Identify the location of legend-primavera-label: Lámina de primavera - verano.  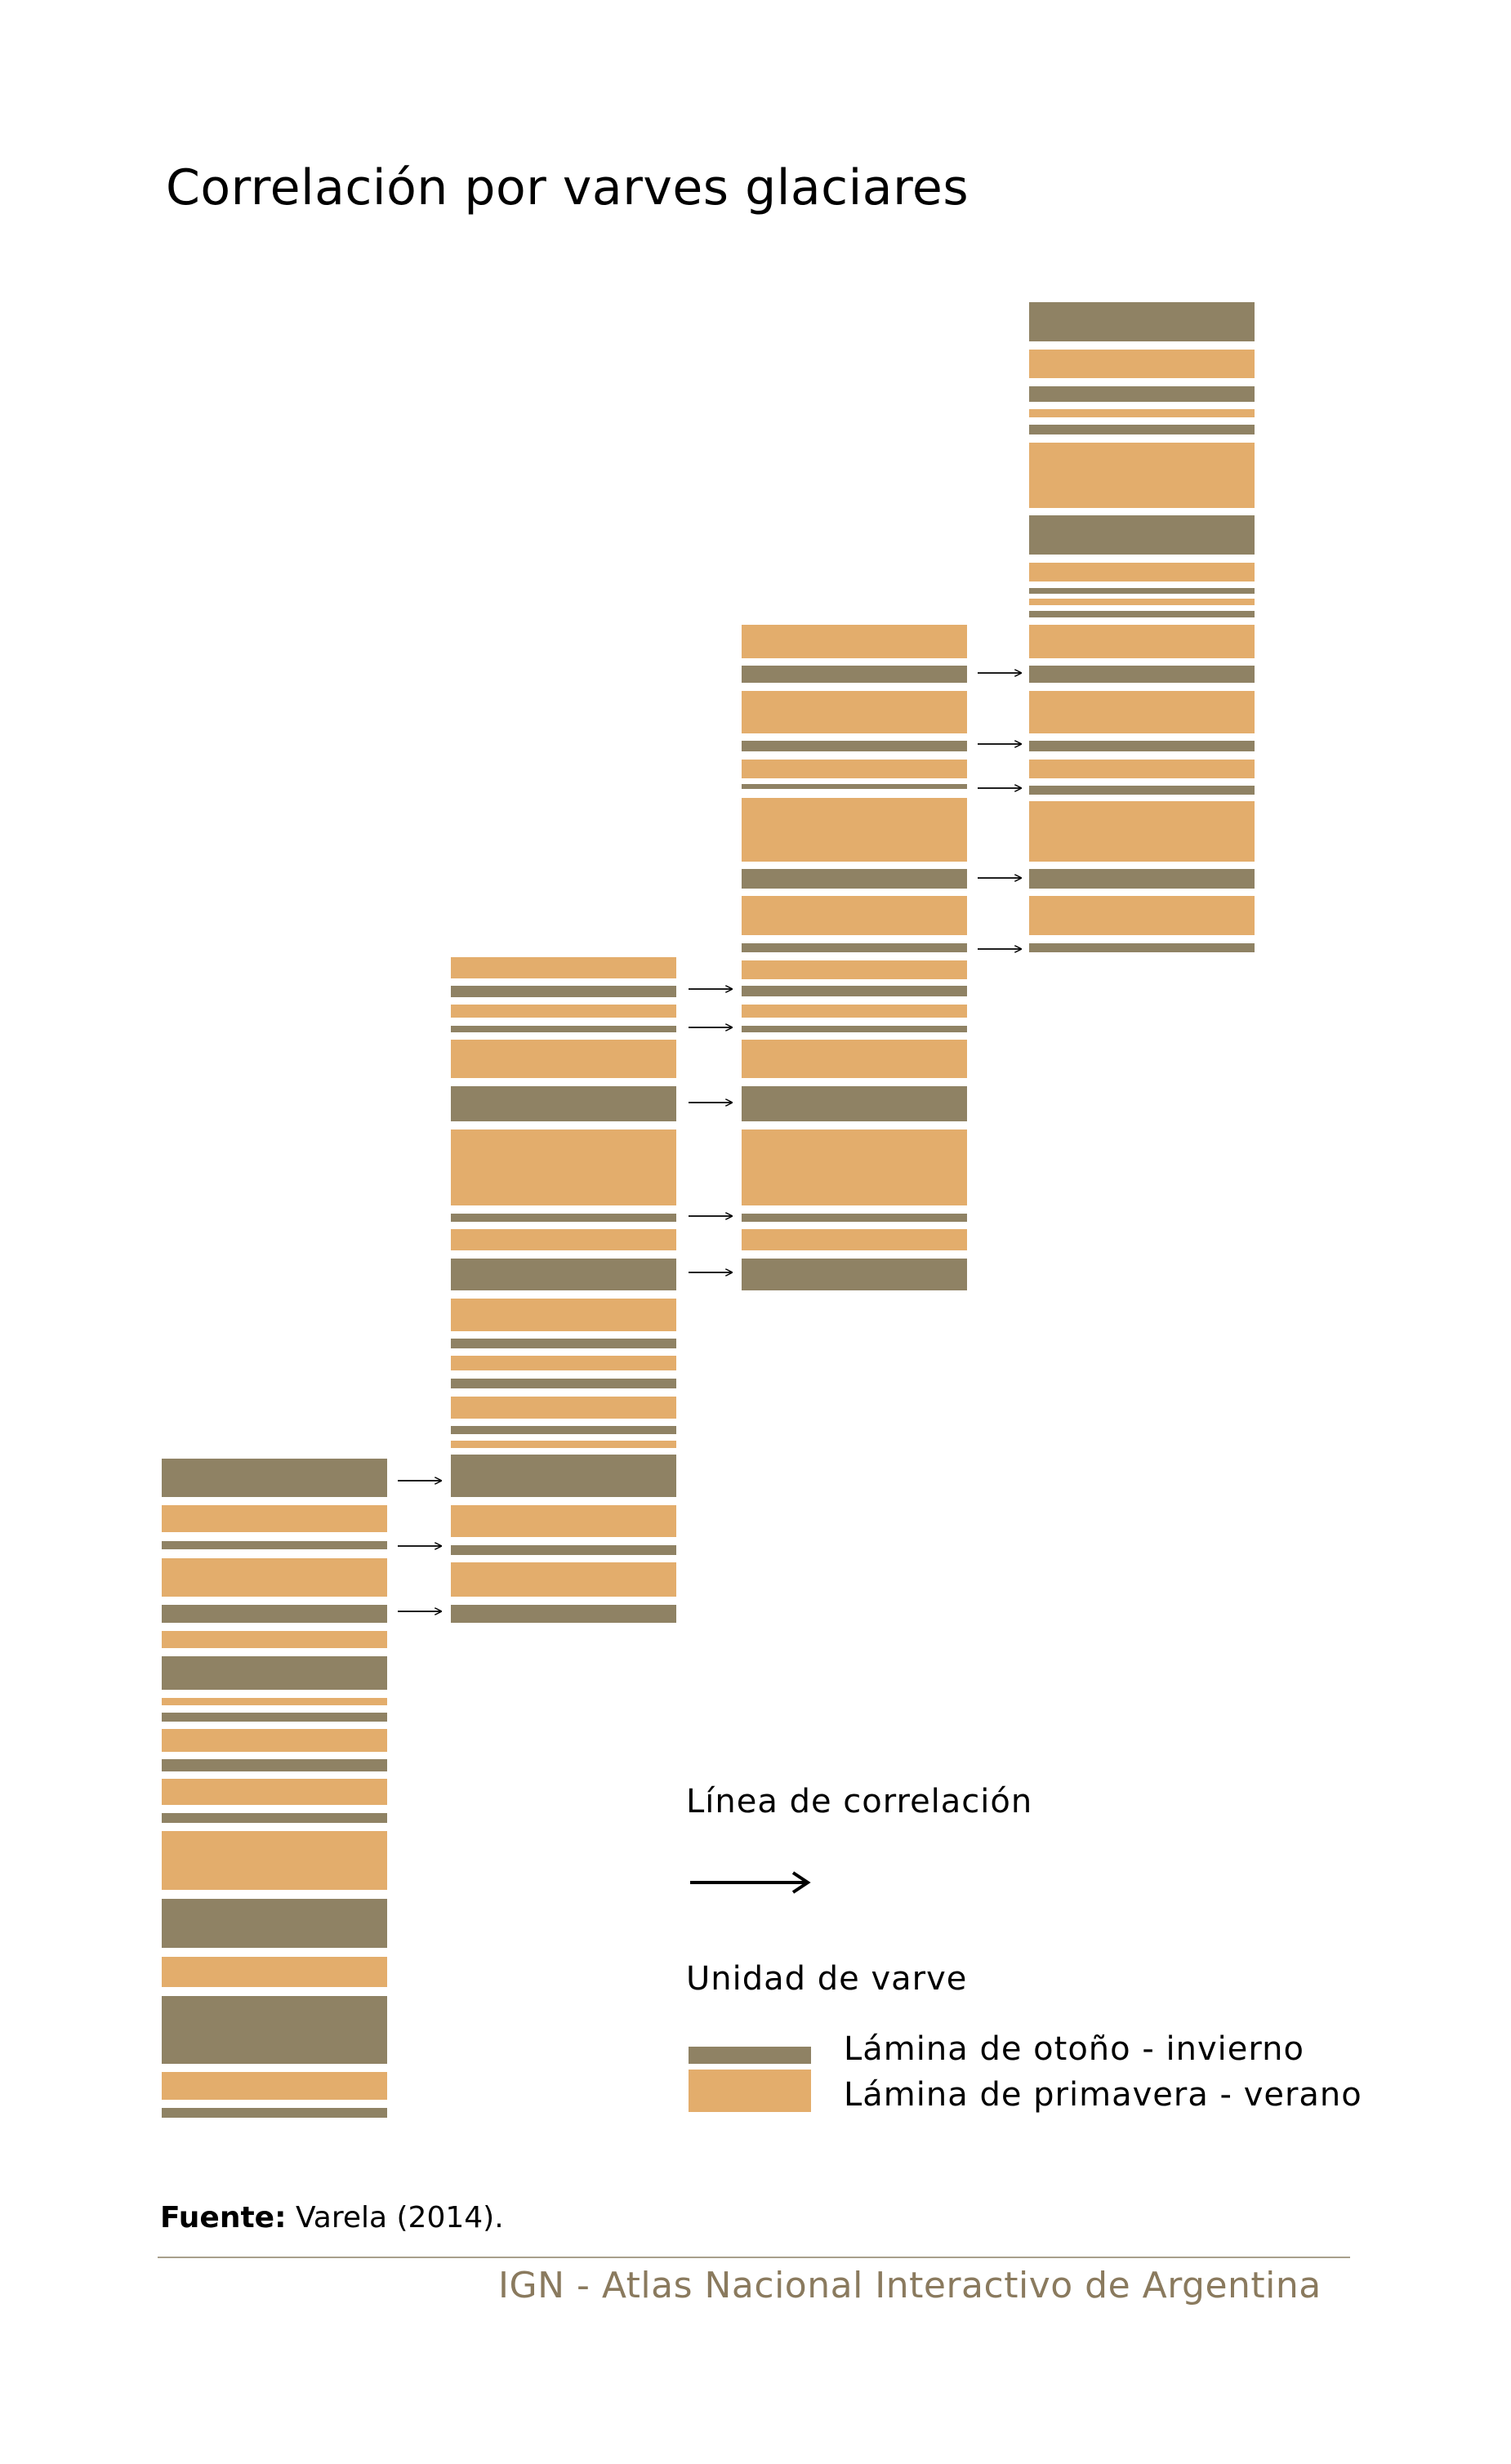
(1103, 2095).